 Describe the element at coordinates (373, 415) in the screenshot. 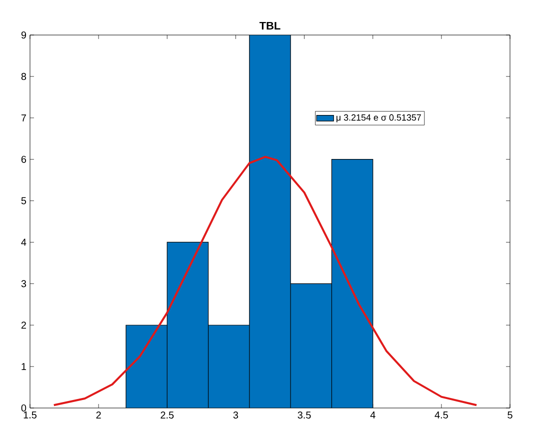

I see `x-tick-label: 4` at that location.